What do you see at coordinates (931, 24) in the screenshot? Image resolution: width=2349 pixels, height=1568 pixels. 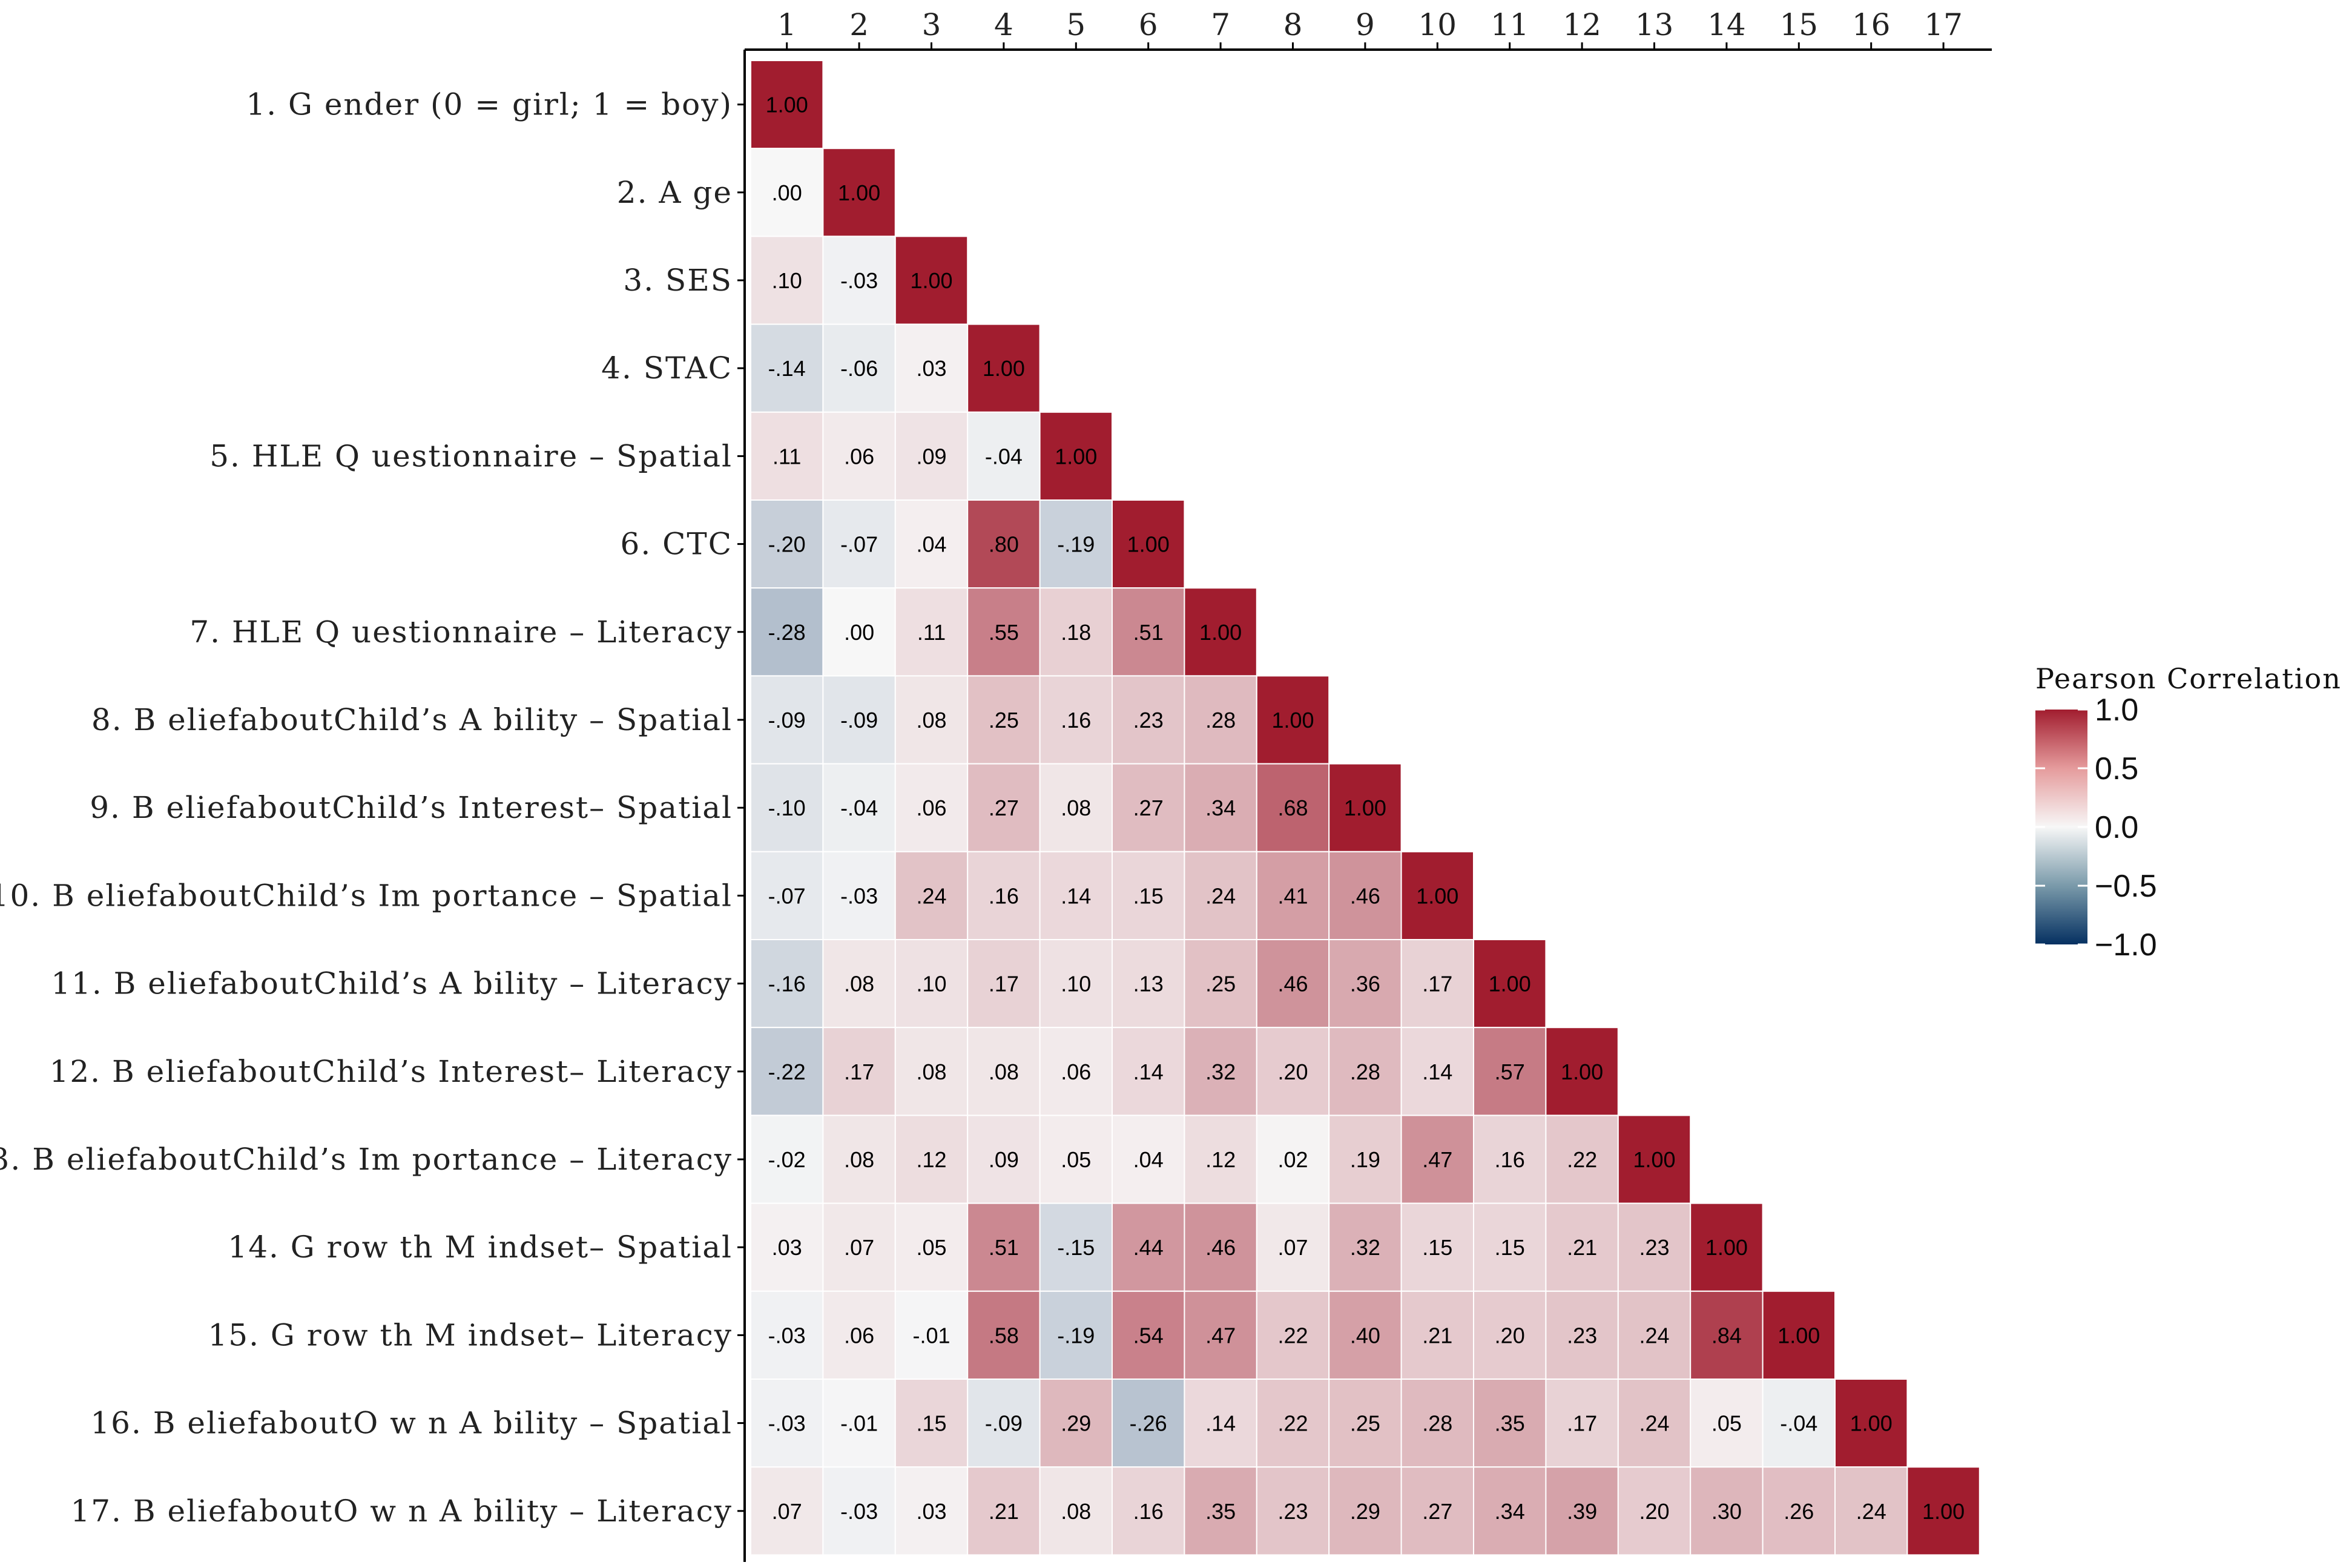 I see `column-label: 3` at bounding box center [931, 24].